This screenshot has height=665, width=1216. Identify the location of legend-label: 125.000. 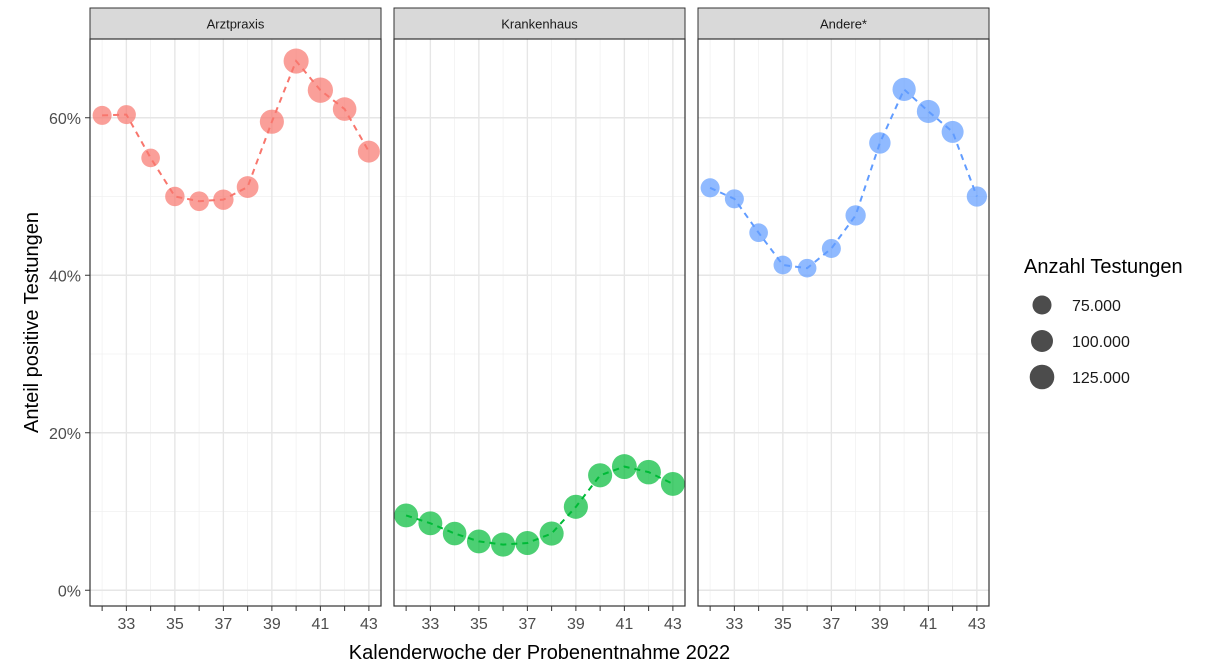
(1101, 378).